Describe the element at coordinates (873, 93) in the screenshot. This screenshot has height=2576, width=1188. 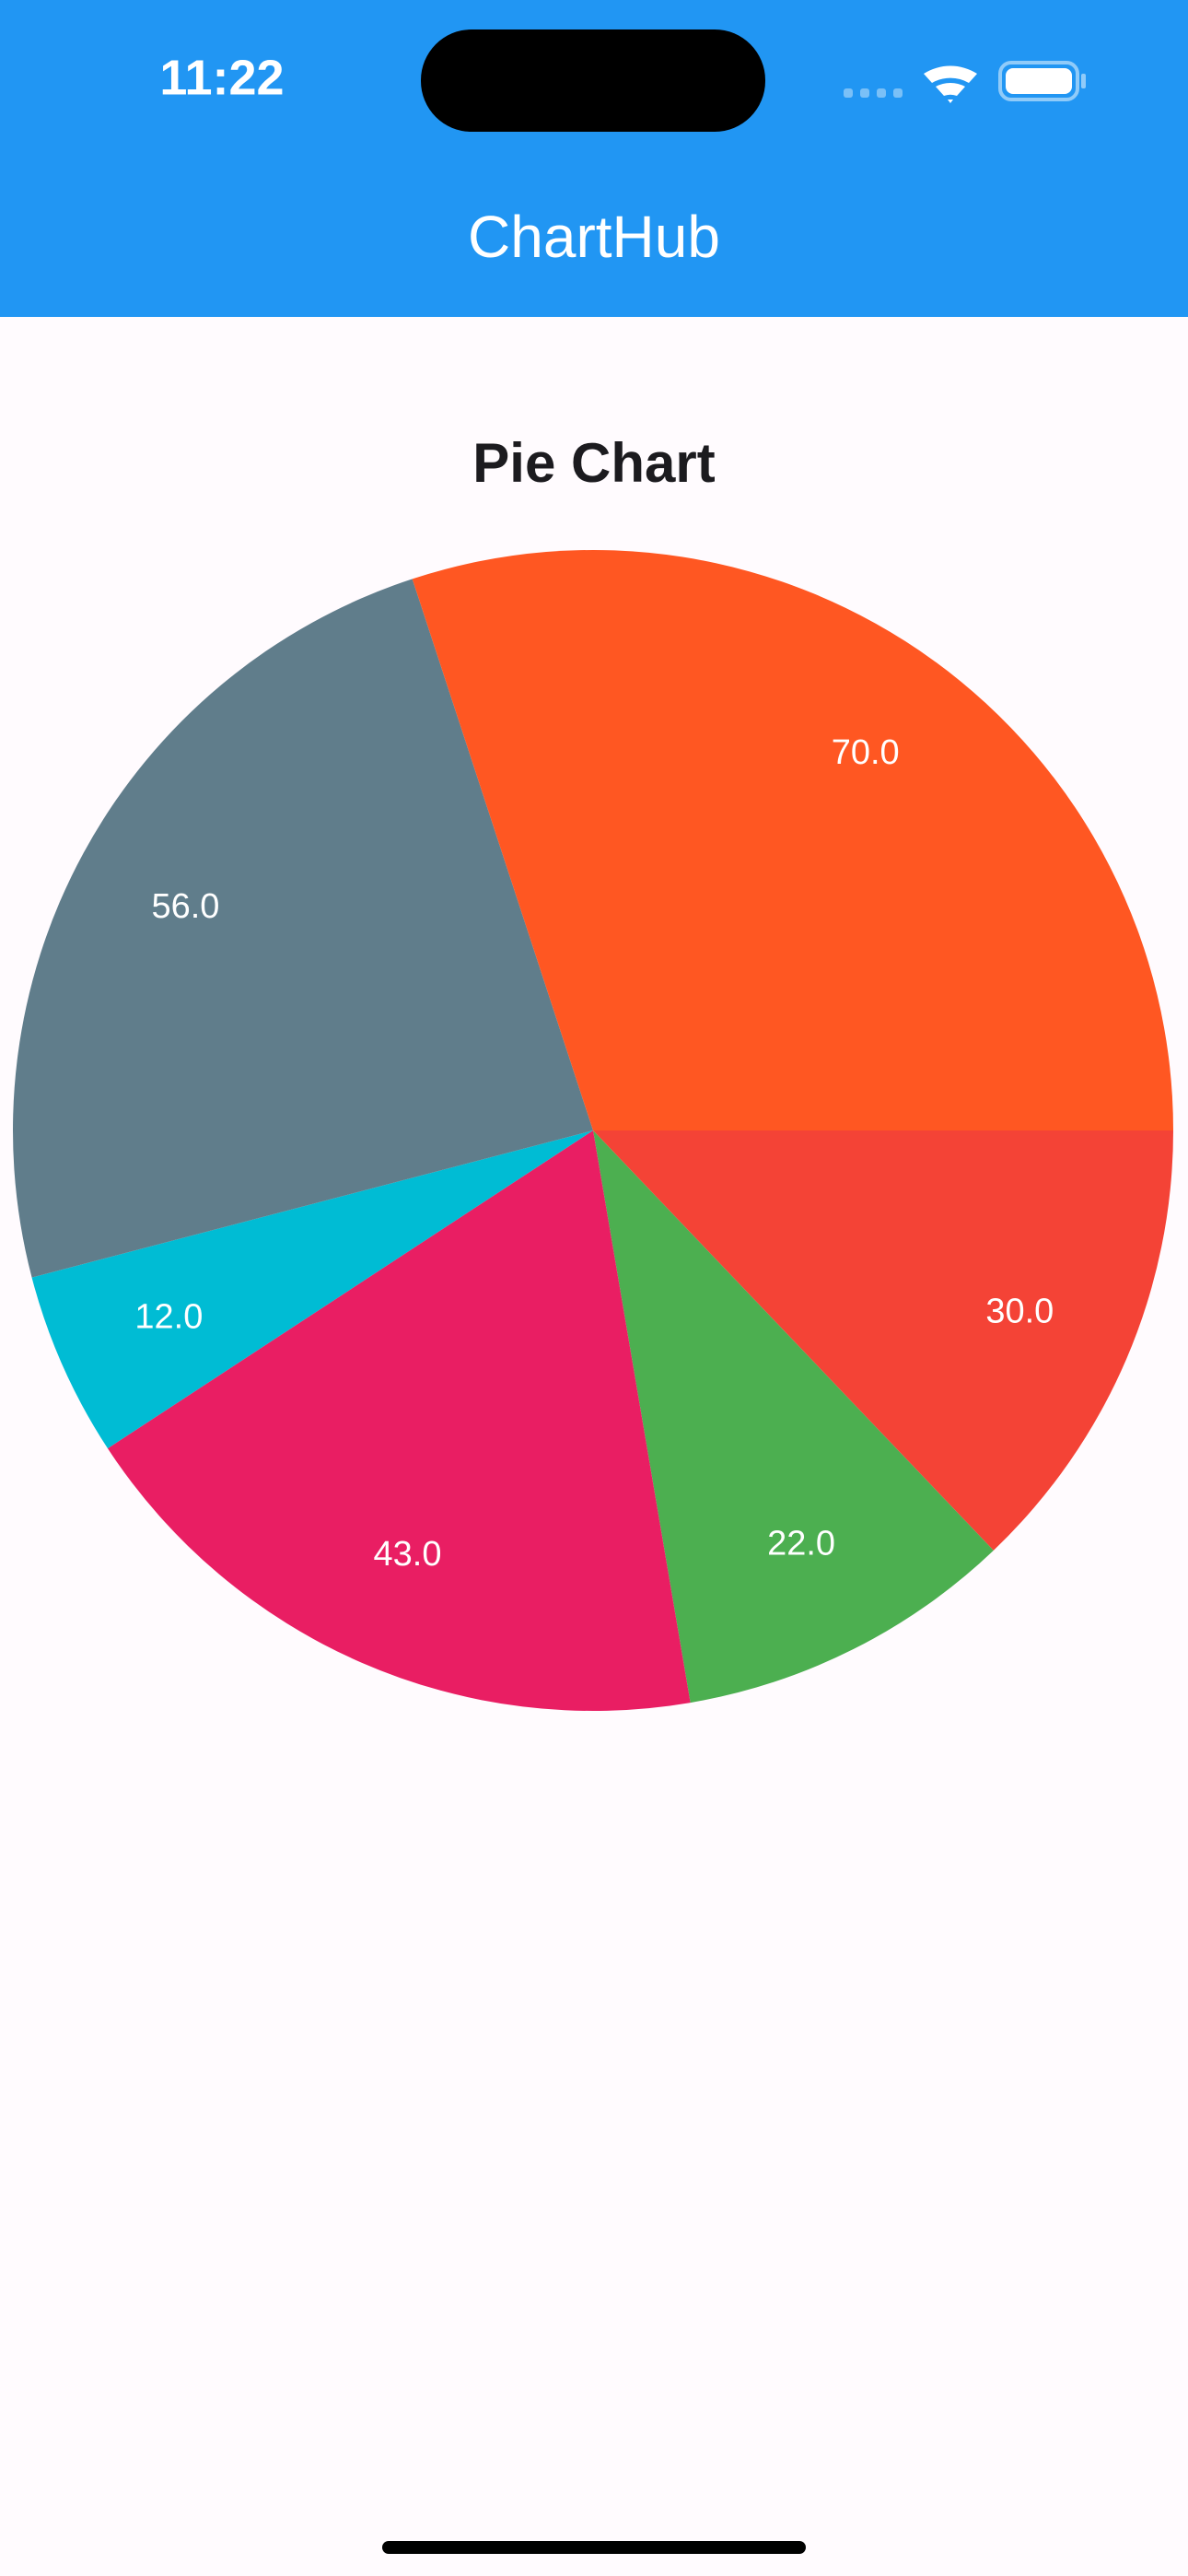
I see `signal-icon` at that location.